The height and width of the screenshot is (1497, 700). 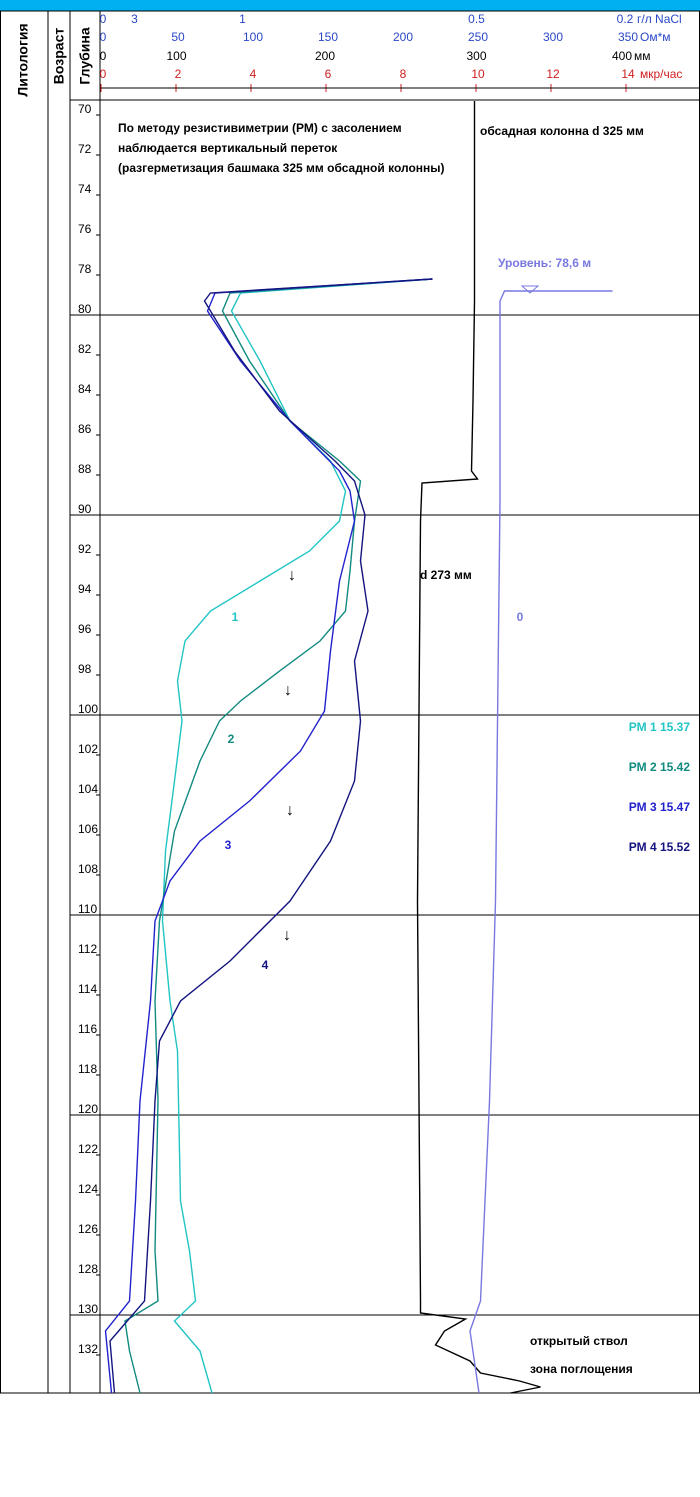 I want to click on y-tick-label: 90, so click(x=85, y=509).